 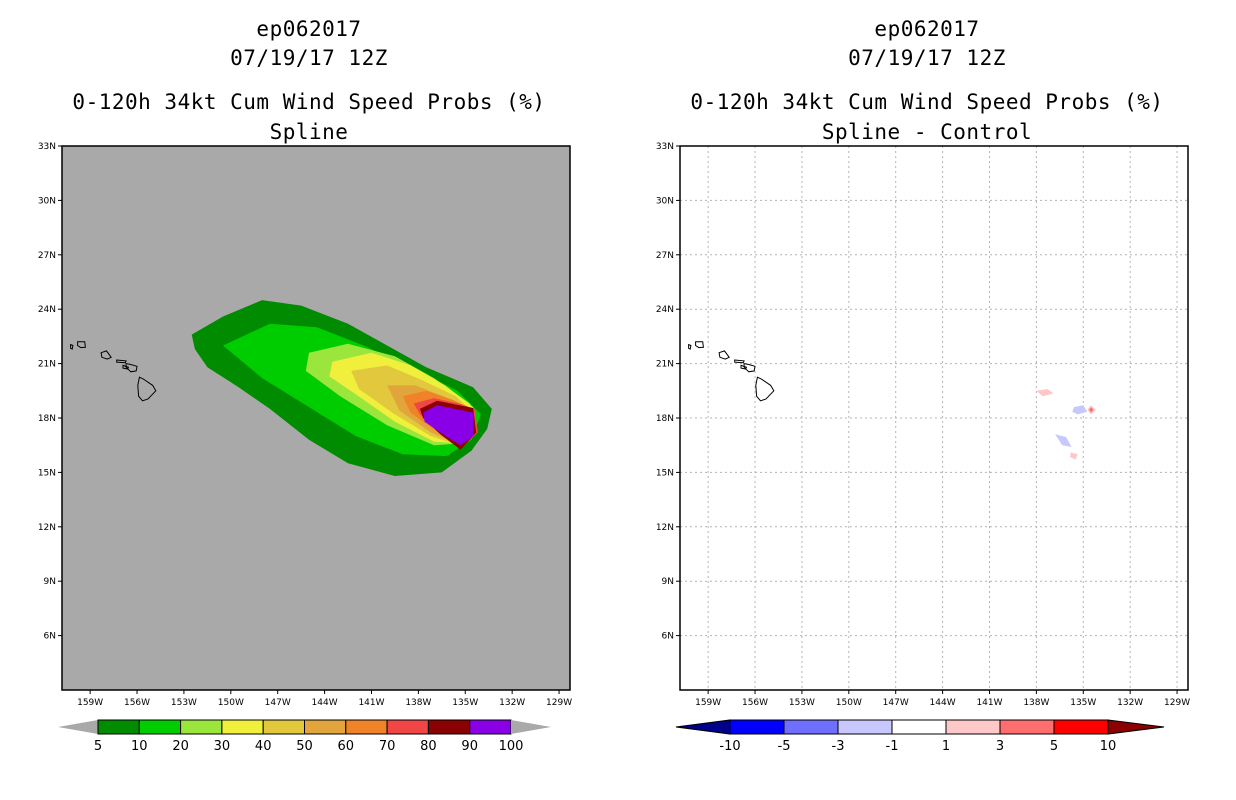 What do you see at coordinates (927, 132) in the screenshot?
I see `panel-subtitle: Spline - Control` at bounding box center [927, 132].